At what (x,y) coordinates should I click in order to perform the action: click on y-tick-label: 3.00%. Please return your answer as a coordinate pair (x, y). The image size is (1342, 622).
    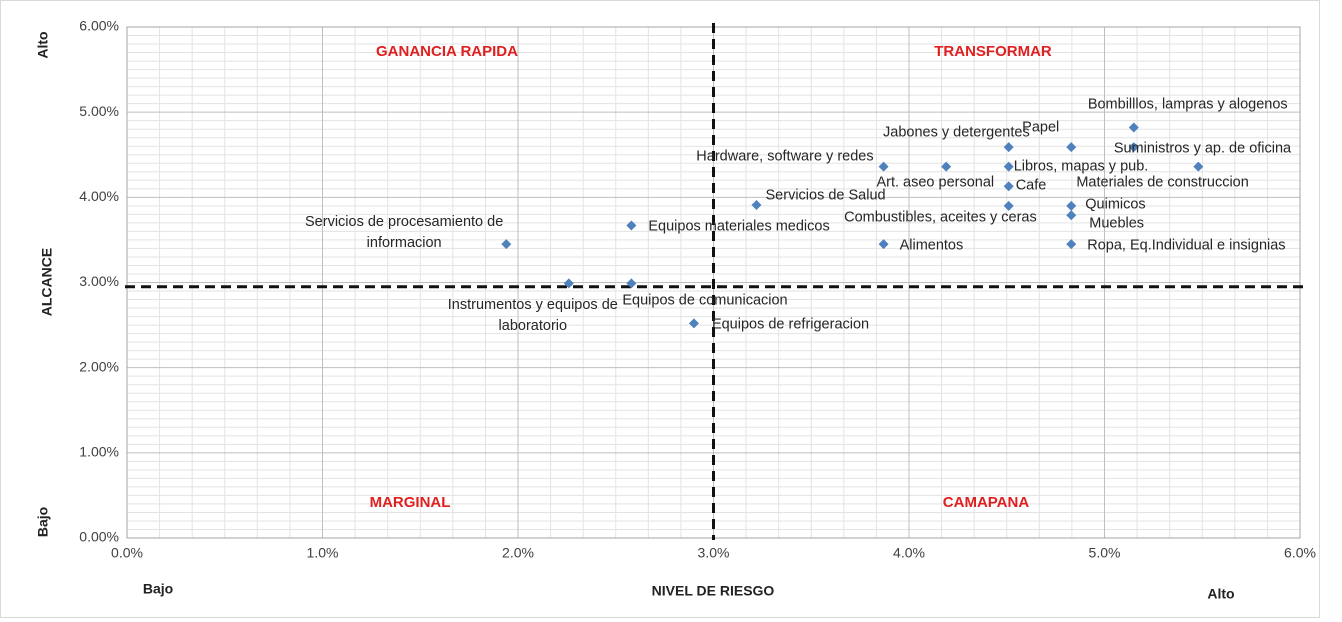
    Looking at the image, I should click on (99, 281).